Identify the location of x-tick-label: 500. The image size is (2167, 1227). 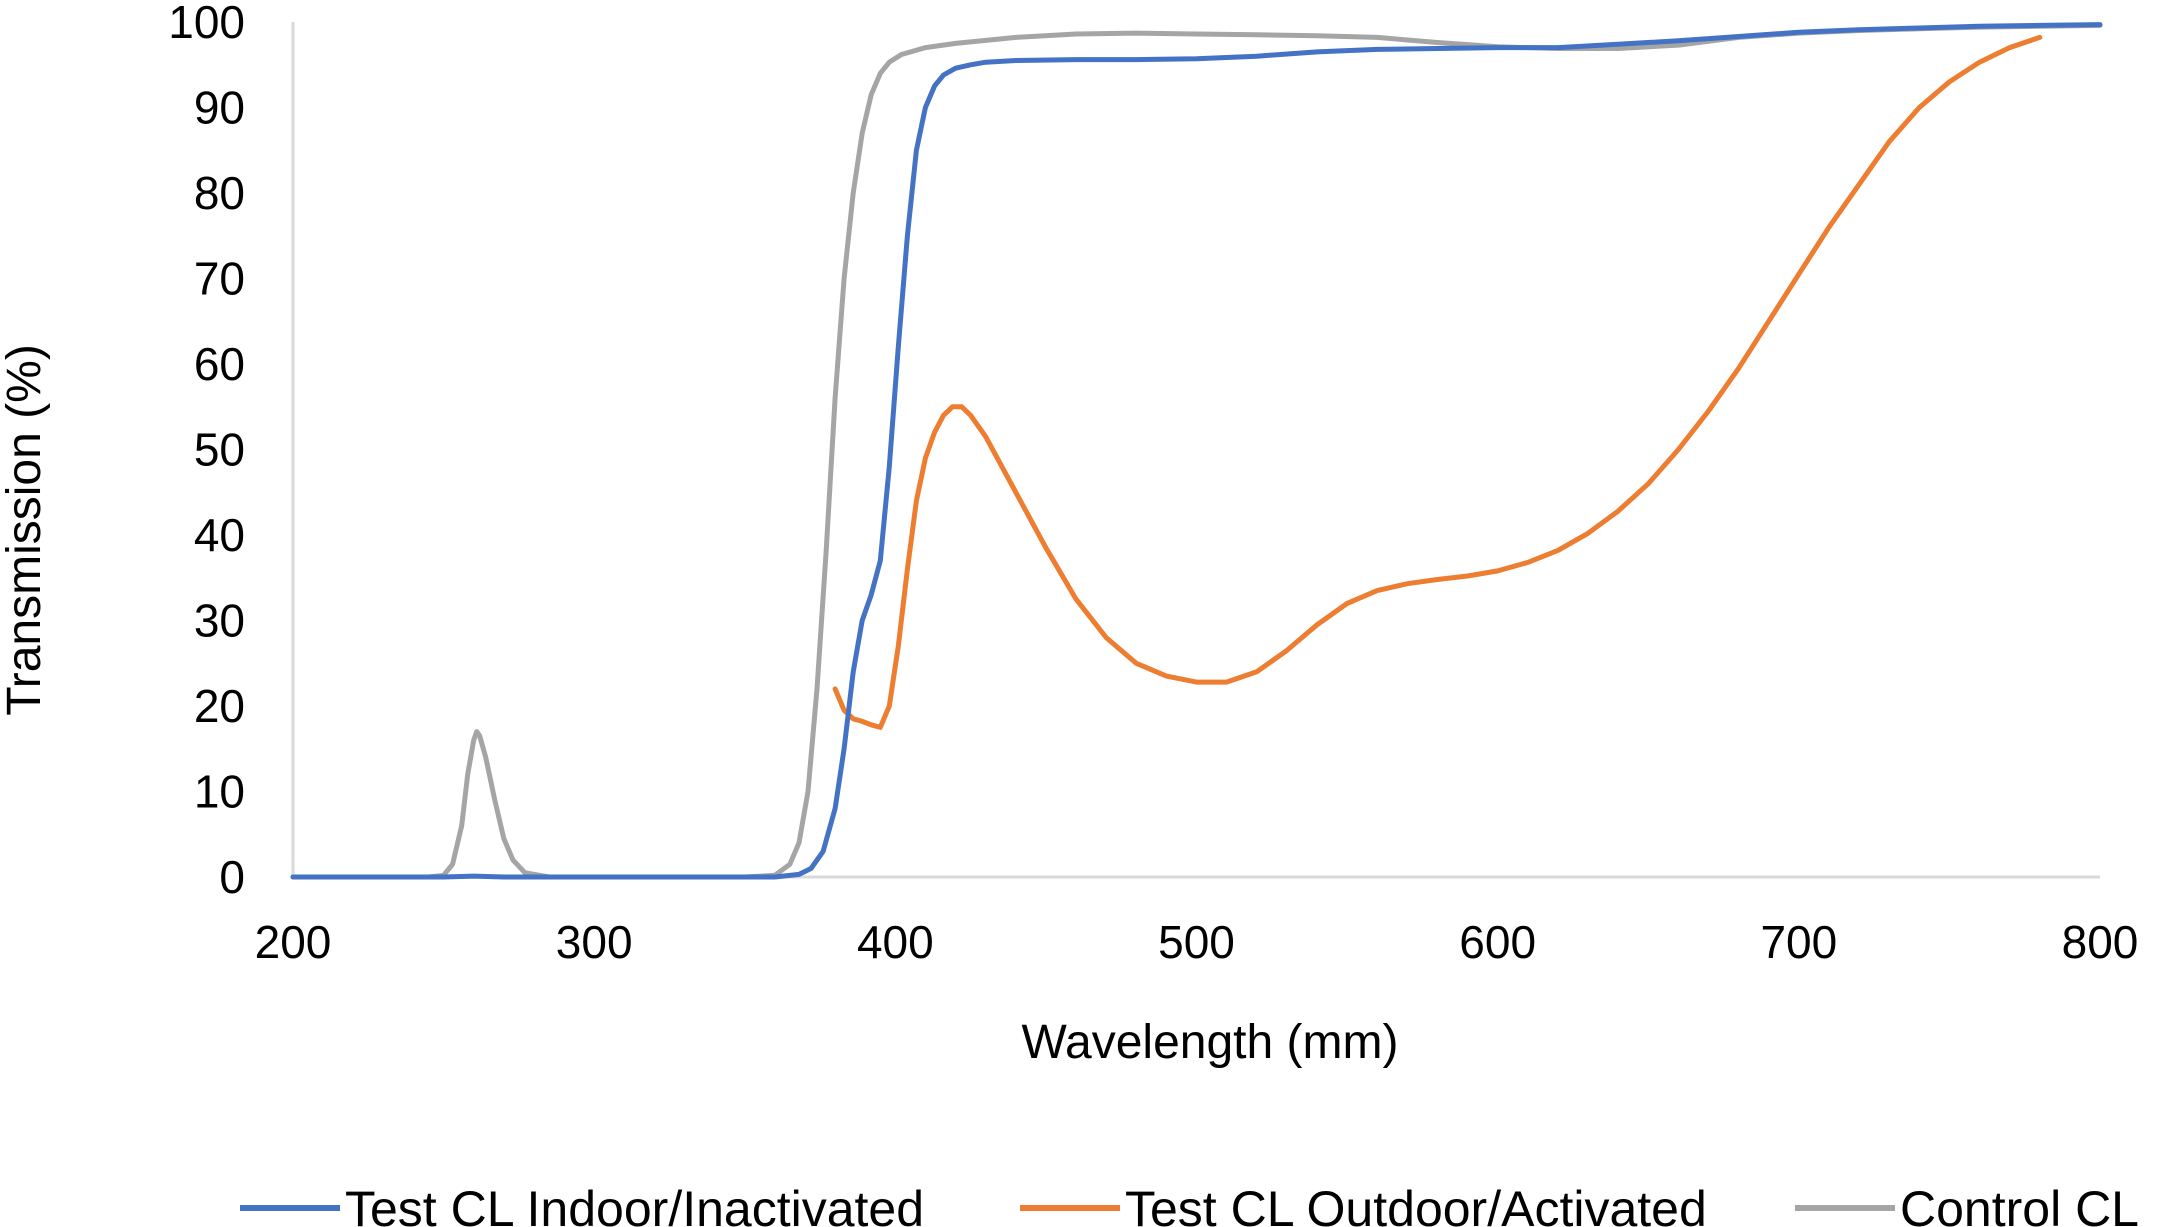
(1196, 942).